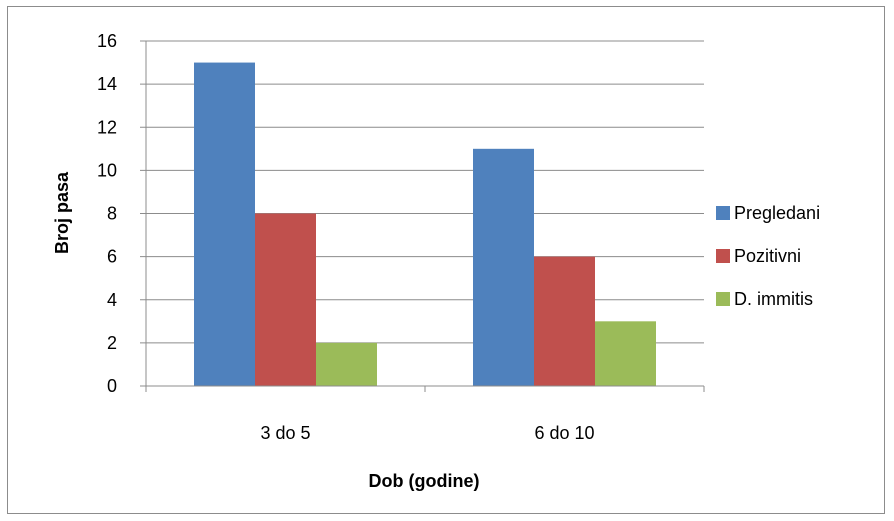 The image size is (894, 521). I want to click on y-axis-title: Broj pasa, so click(62, 212).